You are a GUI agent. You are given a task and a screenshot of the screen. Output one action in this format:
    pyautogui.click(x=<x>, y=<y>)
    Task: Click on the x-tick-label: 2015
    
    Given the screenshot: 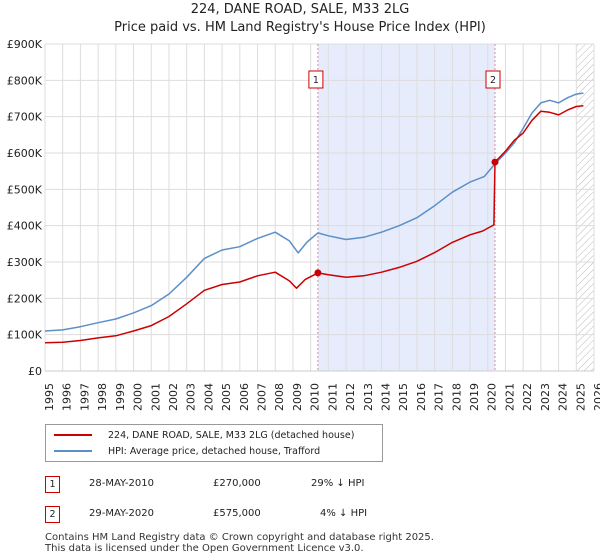 What is the action you would take?
    pyautogui.click(x=403, y=397)
    